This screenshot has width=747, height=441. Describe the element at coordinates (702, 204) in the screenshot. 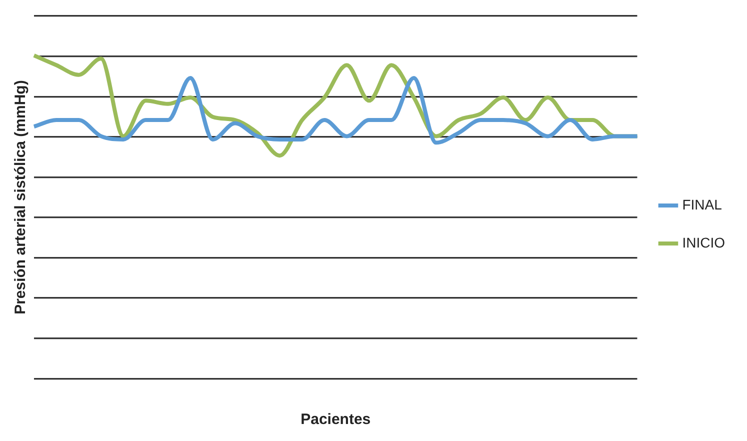

I see `legend-label: FINAL` at that location.